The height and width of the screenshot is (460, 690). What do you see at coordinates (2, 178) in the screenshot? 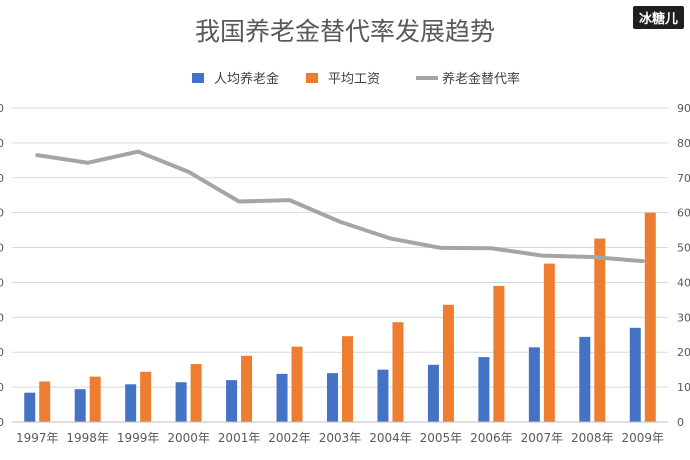
I see `y-left-tick-label: 35000` at bounding box center [2, 178].